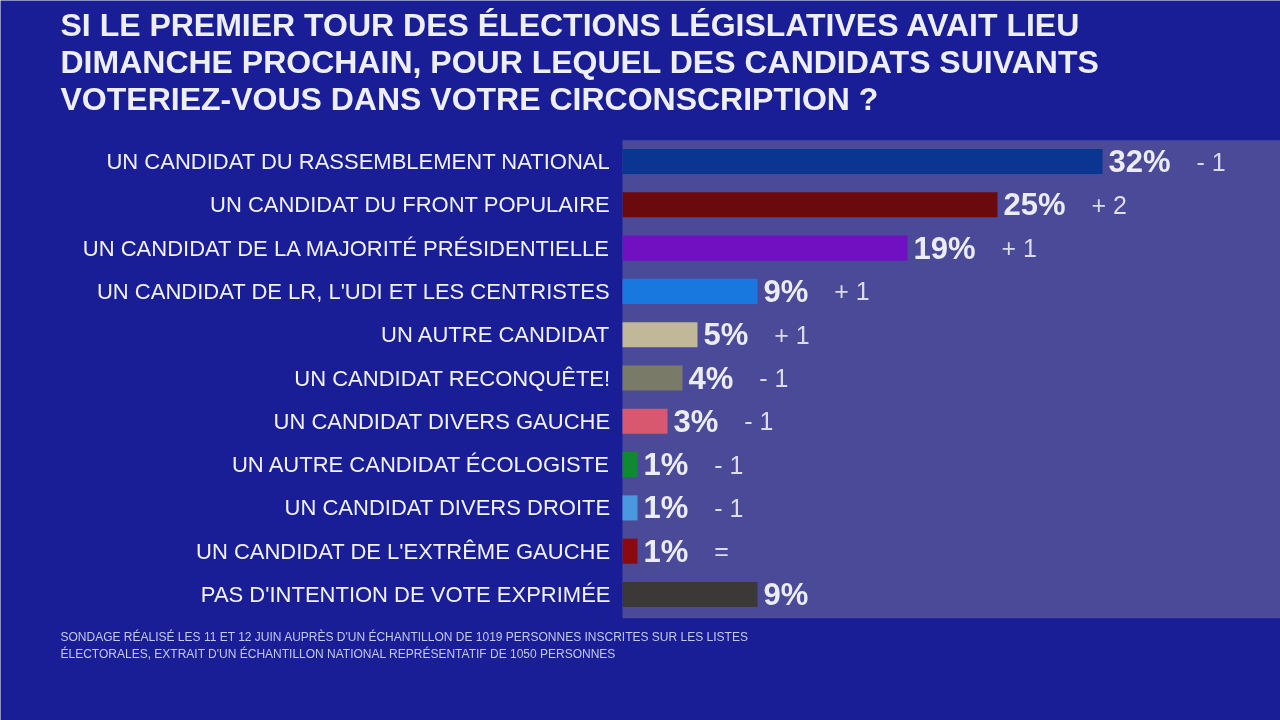  Describe the element at coordinates (1211, 161) in the screenshot. I see `text: - 1` at that location.